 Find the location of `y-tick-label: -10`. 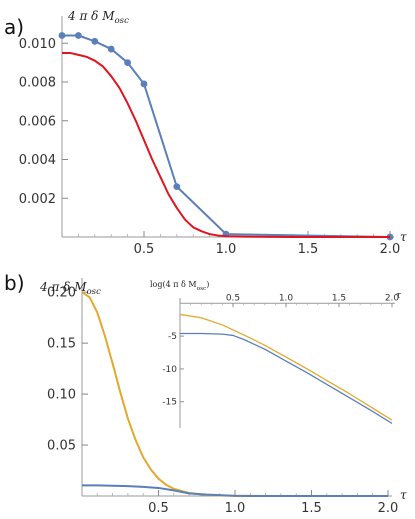

y-tick-label: -10 is located at coordinates (169, 370).